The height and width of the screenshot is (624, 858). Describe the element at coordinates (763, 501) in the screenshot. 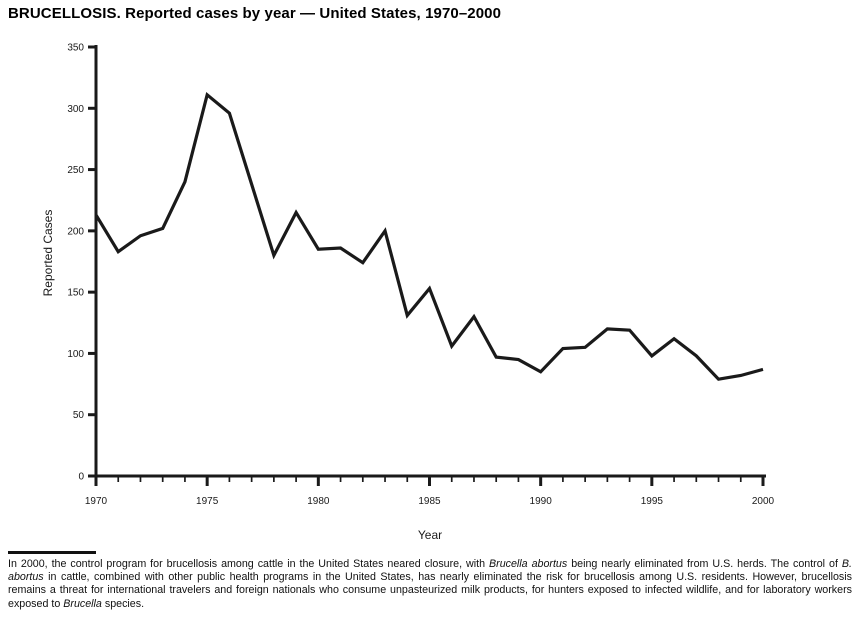

I see `svg-text: 2000` at that location.